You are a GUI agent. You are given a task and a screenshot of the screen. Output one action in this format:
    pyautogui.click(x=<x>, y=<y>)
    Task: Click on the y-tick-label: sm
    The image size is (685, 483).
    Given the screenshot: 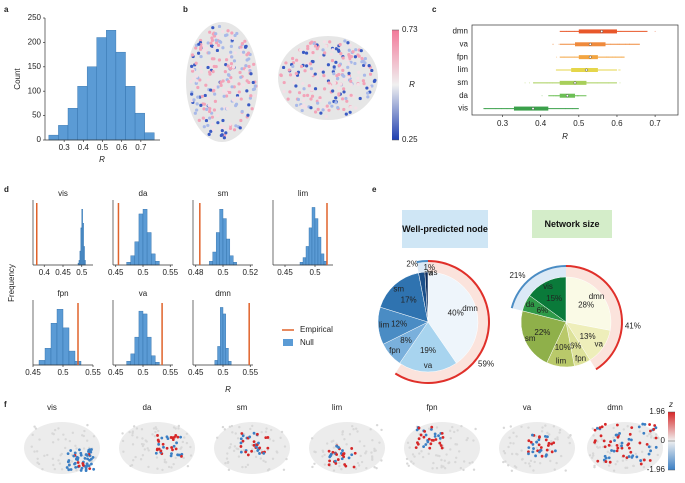 What is the action you would take?
    pyautogui.click(x=462, y=82)
    